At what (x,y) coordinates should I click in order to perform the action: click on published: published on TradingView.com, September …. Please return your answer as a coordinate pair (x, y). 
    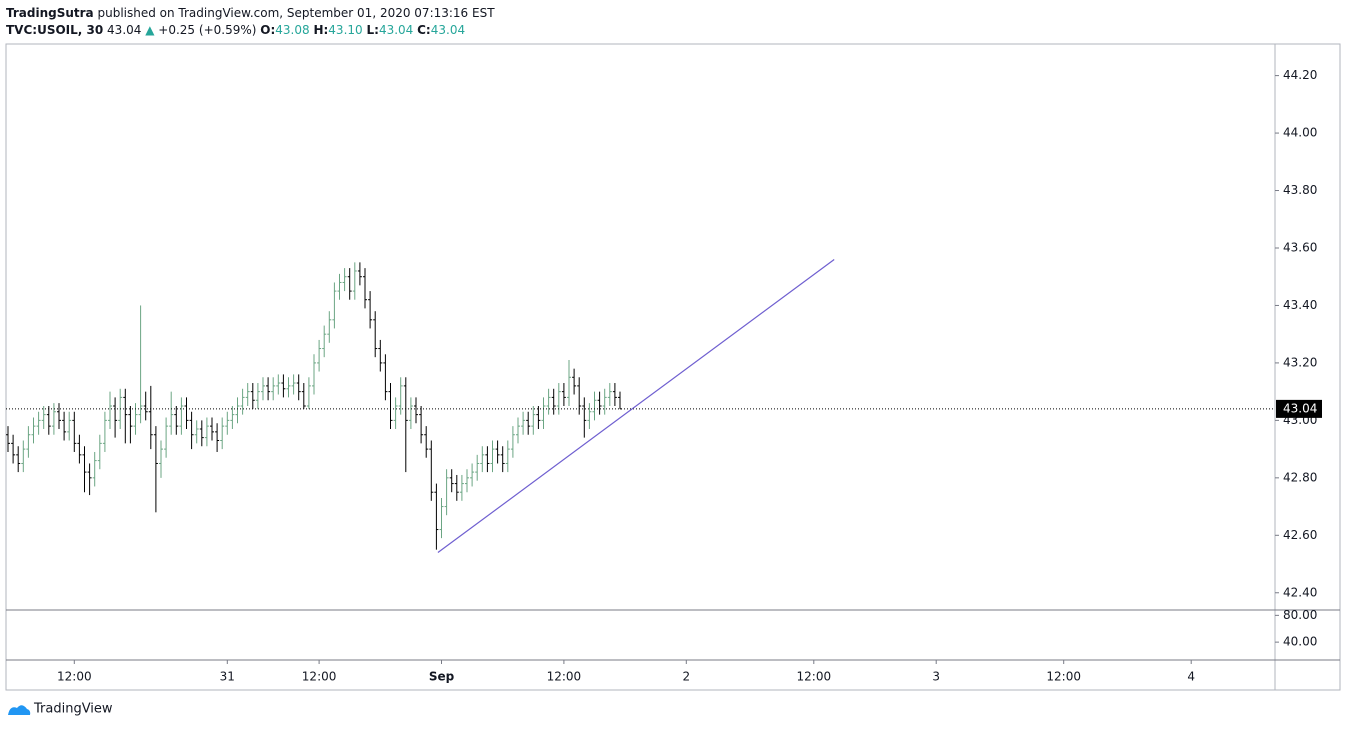
    Looking at the image, I should click on (296, 13).